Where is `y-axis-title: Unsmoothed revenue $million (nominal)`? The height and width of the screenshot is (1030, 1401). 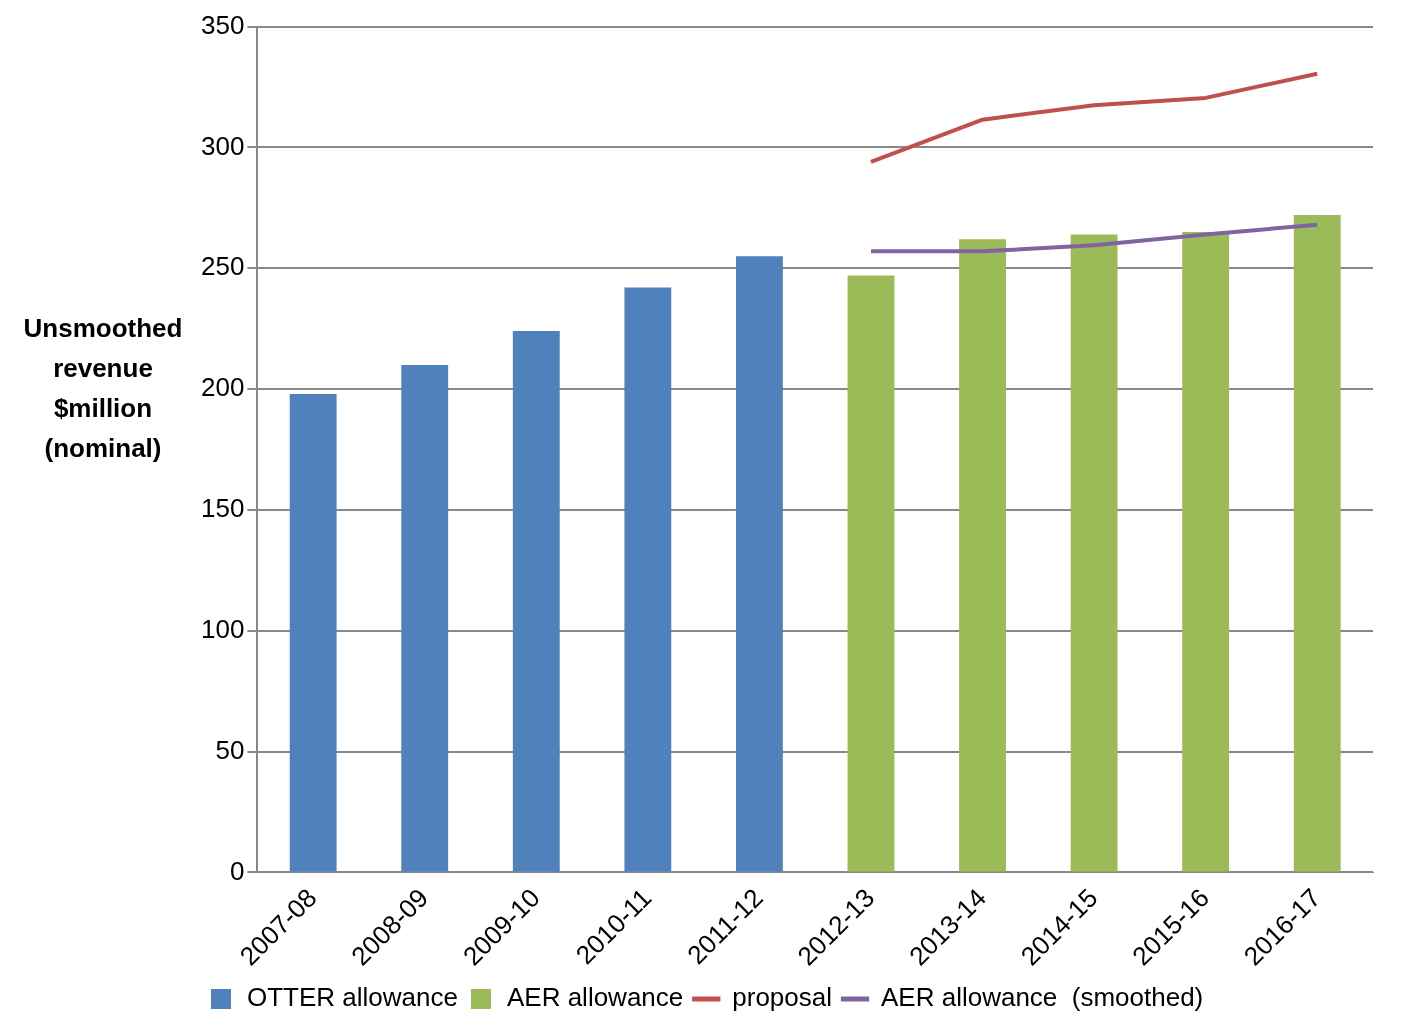
y-axis-title: Unsmoothed revenue $million (nominal) is located at coordinates (103, 388).